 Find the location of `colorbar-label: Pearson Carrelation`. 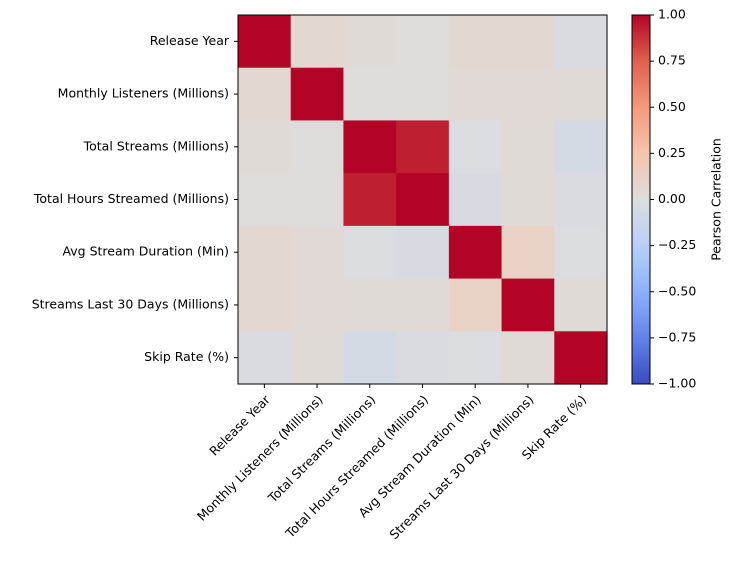

colorbar-label: Pearson Carrelation is located at coordinates (716, 199).